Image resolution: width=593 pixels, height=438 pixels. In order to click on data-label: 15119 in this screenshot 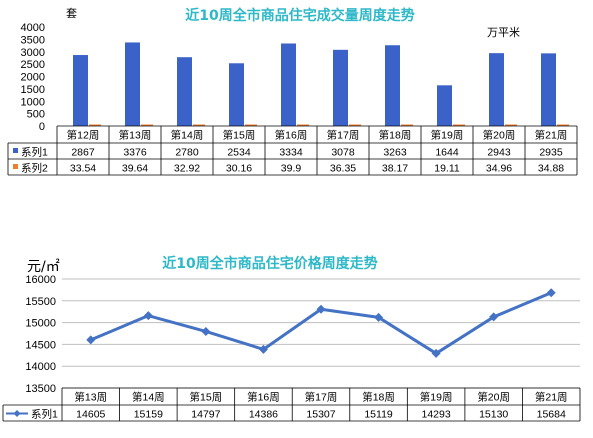, I will do `click(378, 415)`.